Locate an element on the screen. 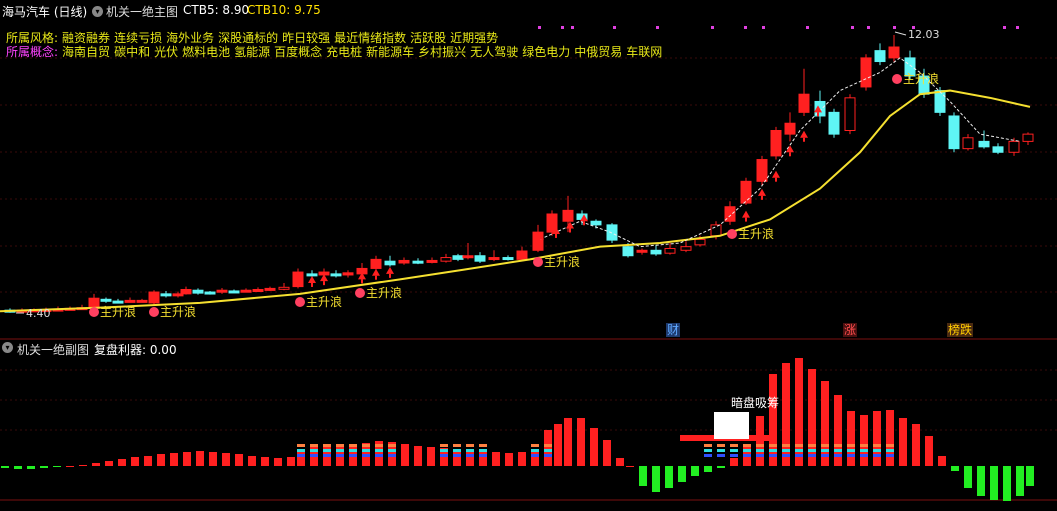 This screenshot has width=1057, height=511. marker-bg is located at coordinates (960, 330).